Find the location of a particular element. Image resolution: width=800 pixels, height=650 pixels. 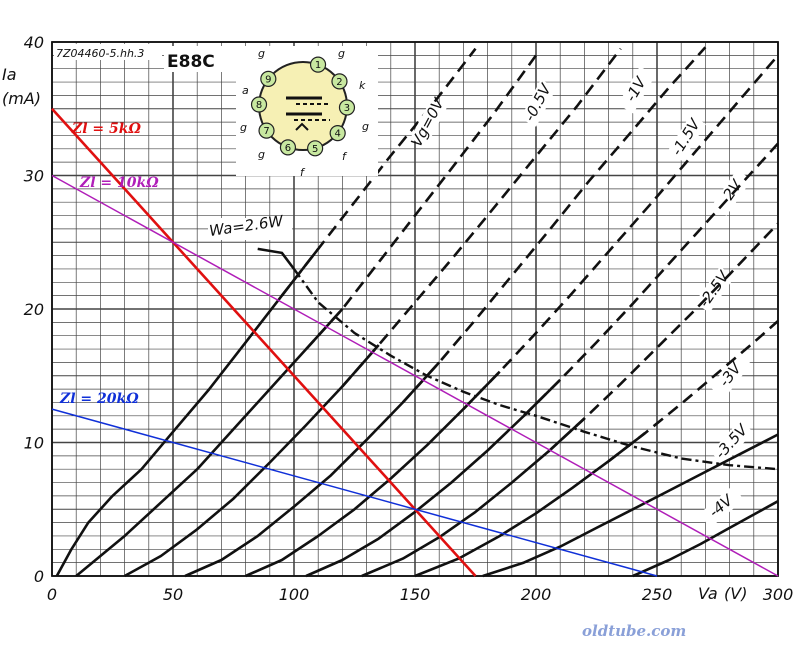

x-tick-label: 200 is located at coordinates (536, 594).